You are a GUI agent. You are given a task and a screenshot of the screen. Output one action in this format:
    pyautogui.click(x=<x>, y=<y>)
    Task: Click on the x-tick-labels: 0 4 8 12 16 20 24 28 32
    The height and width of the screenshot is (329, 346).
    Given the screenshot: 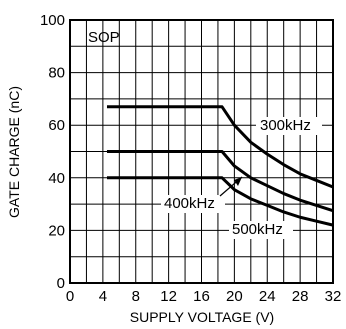 What is the action you would take?
    pyautogui.click(x=204, y=296)
    